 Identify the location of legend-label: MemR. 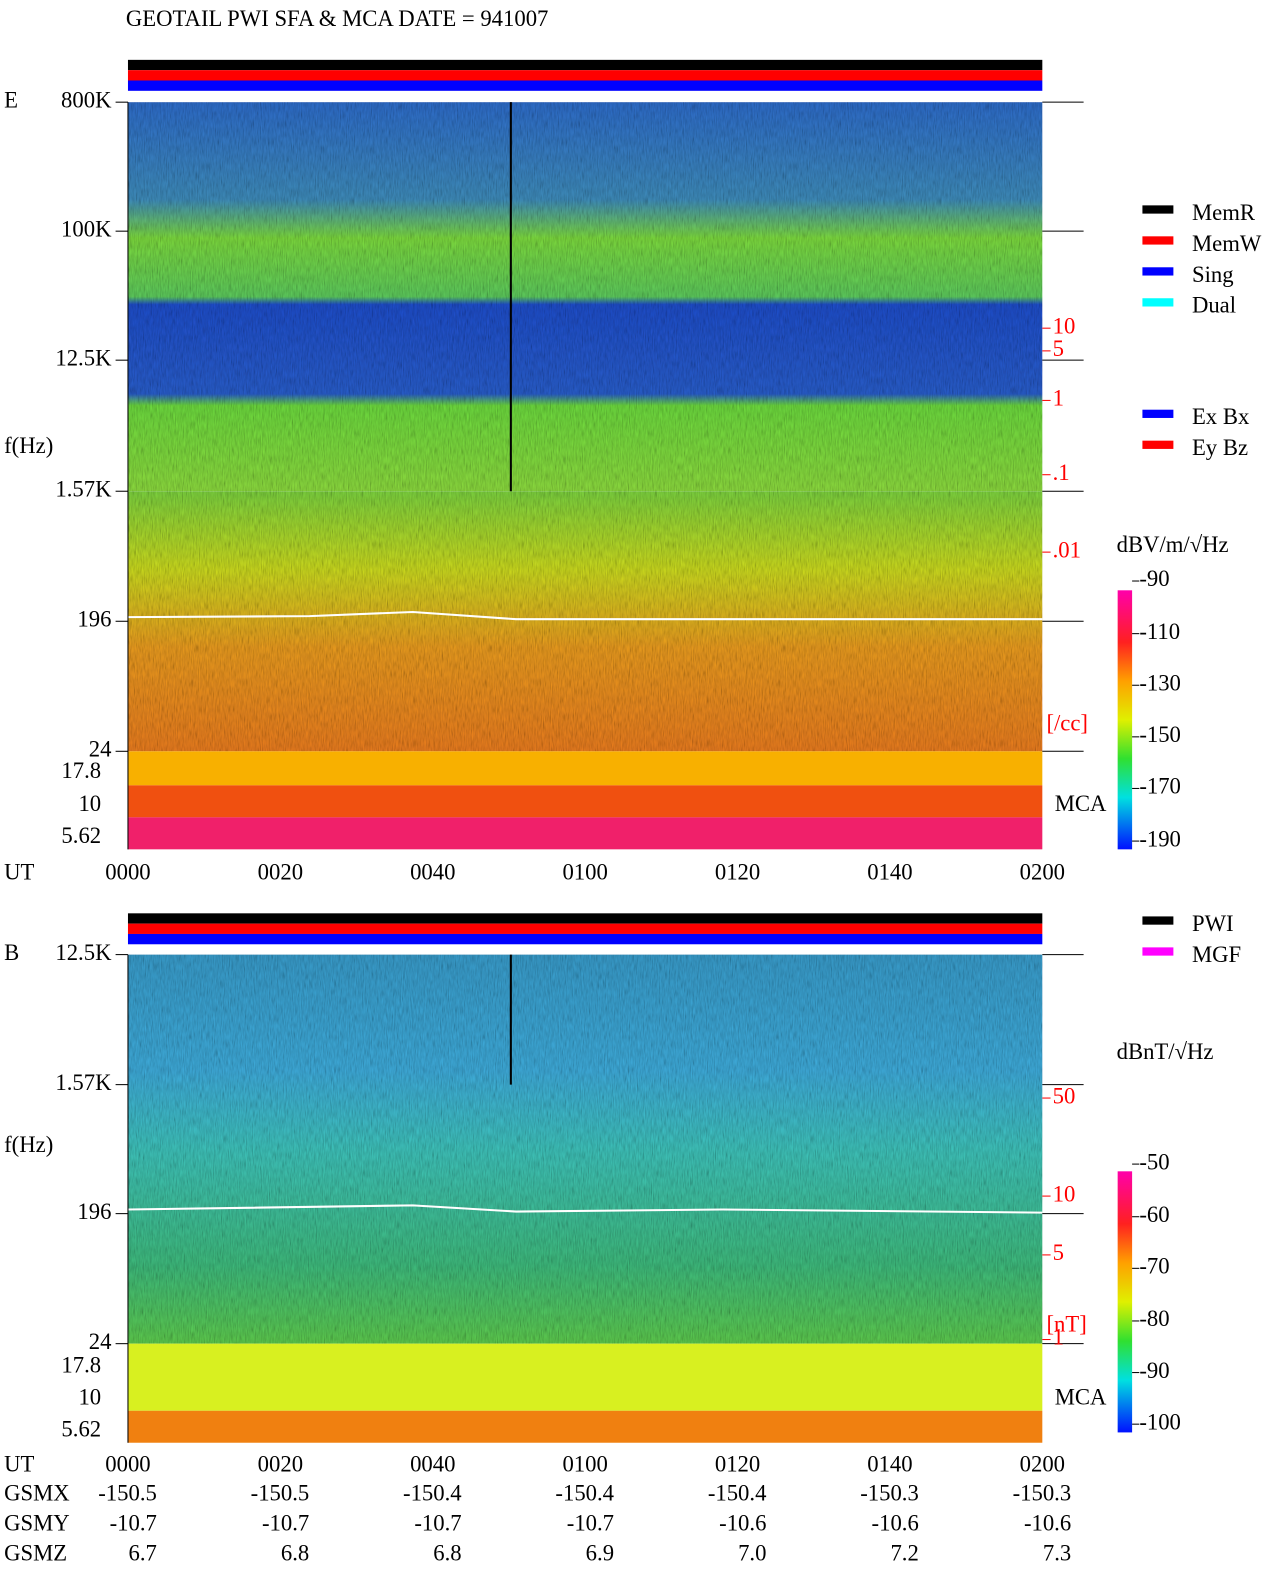
(1224, 212).